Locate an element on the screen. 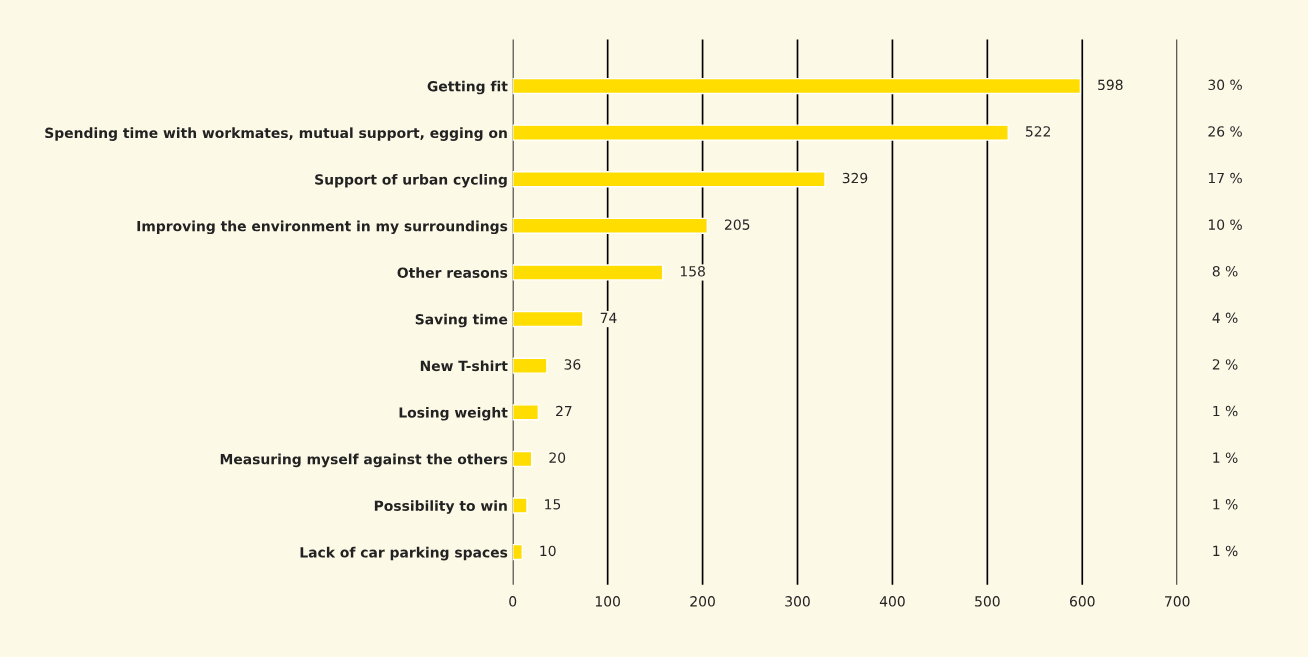 This screenshot has height=657, width=1308. x-tick-label: 0 is located at coordinates (513, 601).